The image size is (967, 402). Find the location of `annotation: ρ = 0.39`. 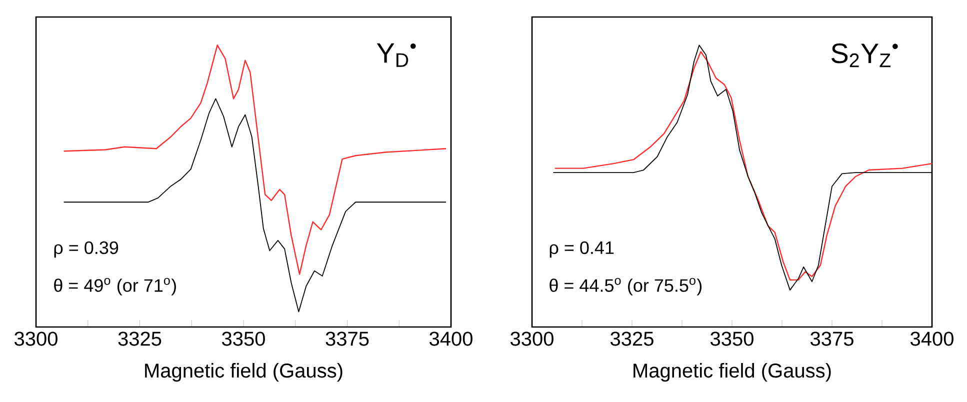

annotation: ρ = 0.39 is located at coordinates (86, 249).